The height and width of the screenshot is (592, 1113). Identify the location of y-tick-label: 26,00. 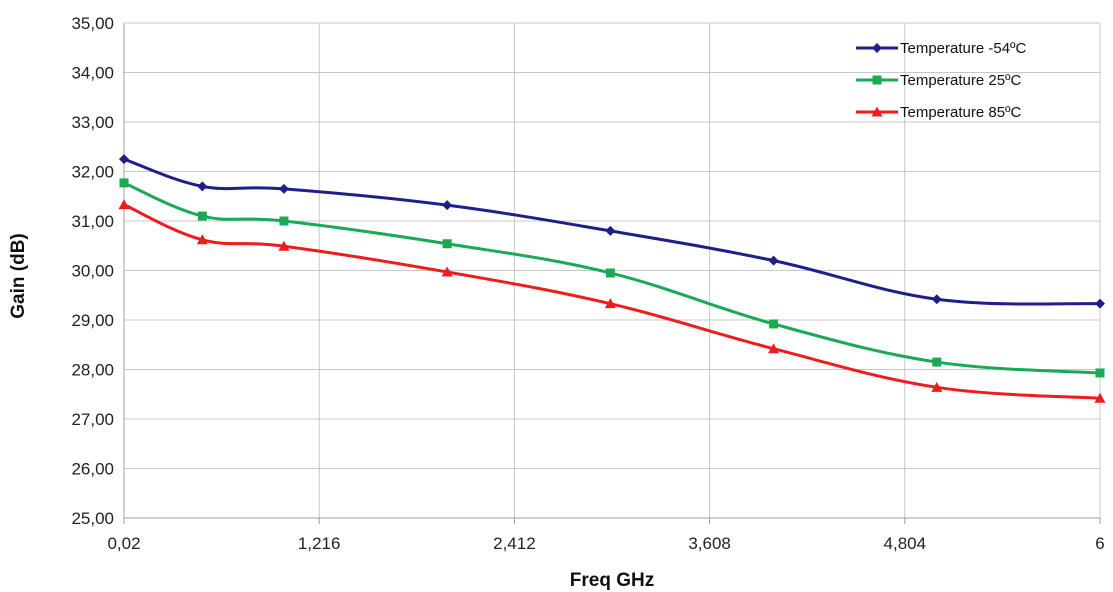
(92, 469).